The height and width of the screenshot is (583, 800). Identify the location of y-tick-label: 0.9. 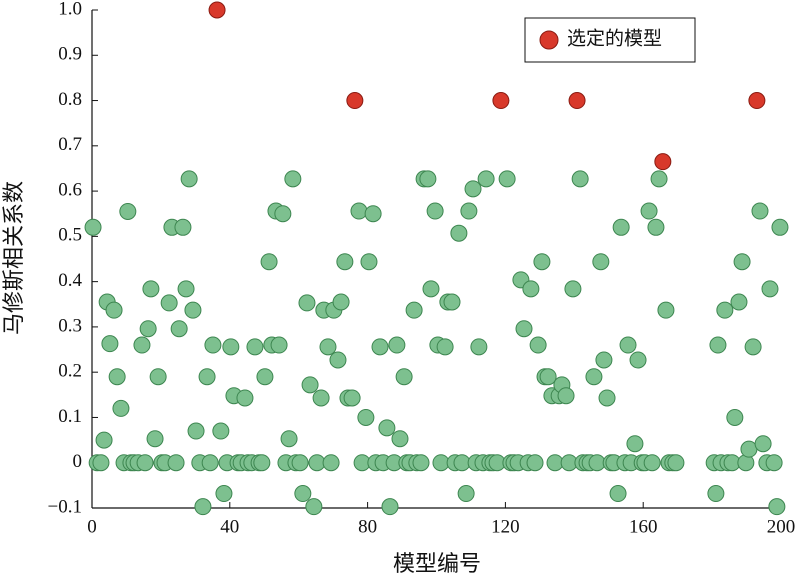
(70, 54).